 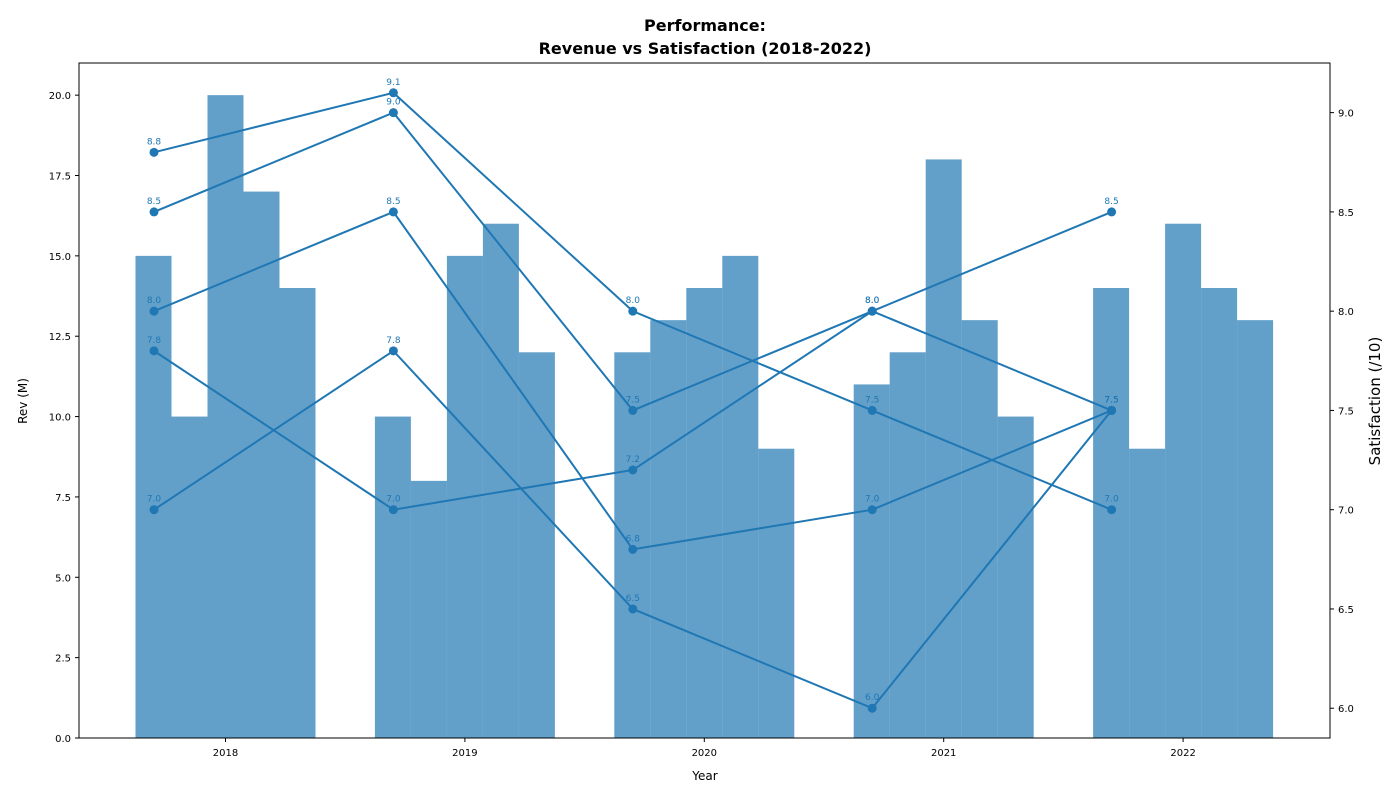 I want to click on satisfaction-data-label: 8.8, so click(x=154, y=142).